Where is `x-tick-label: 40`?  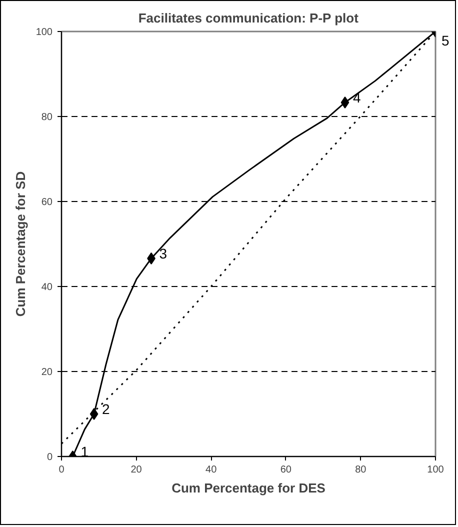
x-tick-label: 40 is located at coordinates (212, 470).